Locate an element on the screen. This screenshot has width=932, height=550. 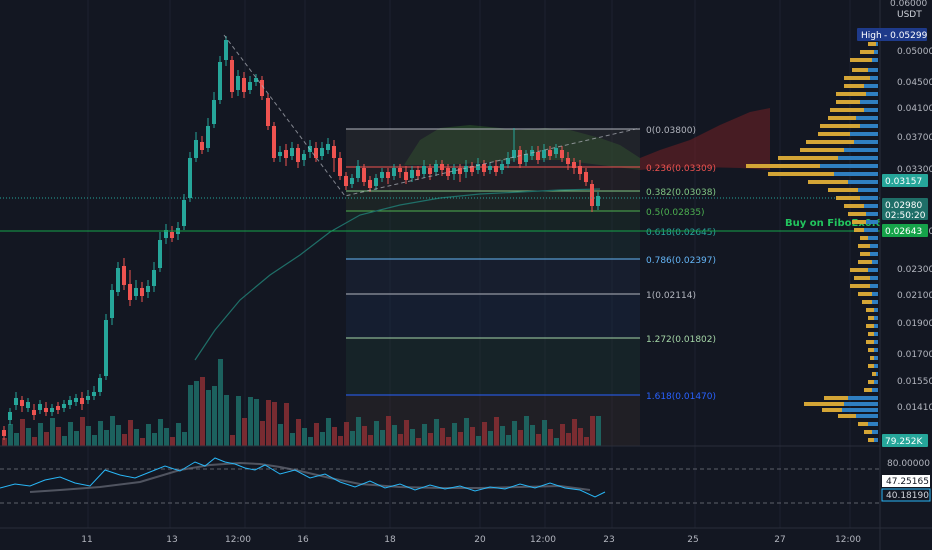
price-tick: 0.01550 is located at coordinates (914, 382).